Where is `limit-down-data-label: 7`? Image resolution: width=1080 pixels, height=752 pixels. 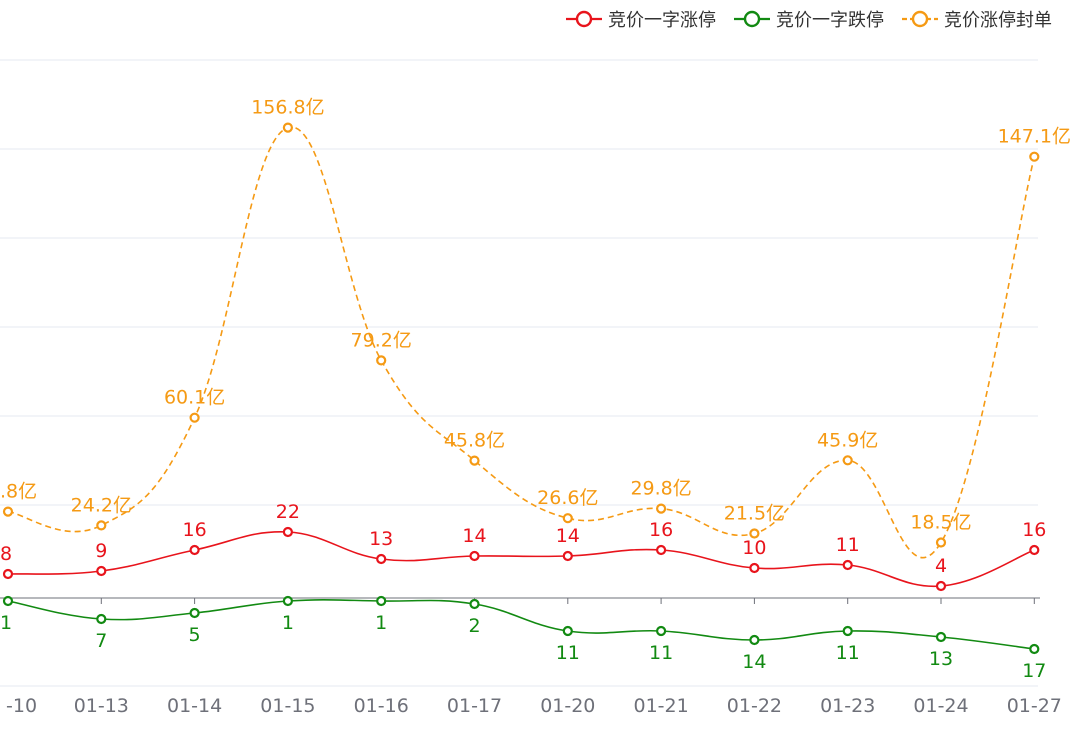
limit-down-data-label: 7 is located at coordinates (101, 641).